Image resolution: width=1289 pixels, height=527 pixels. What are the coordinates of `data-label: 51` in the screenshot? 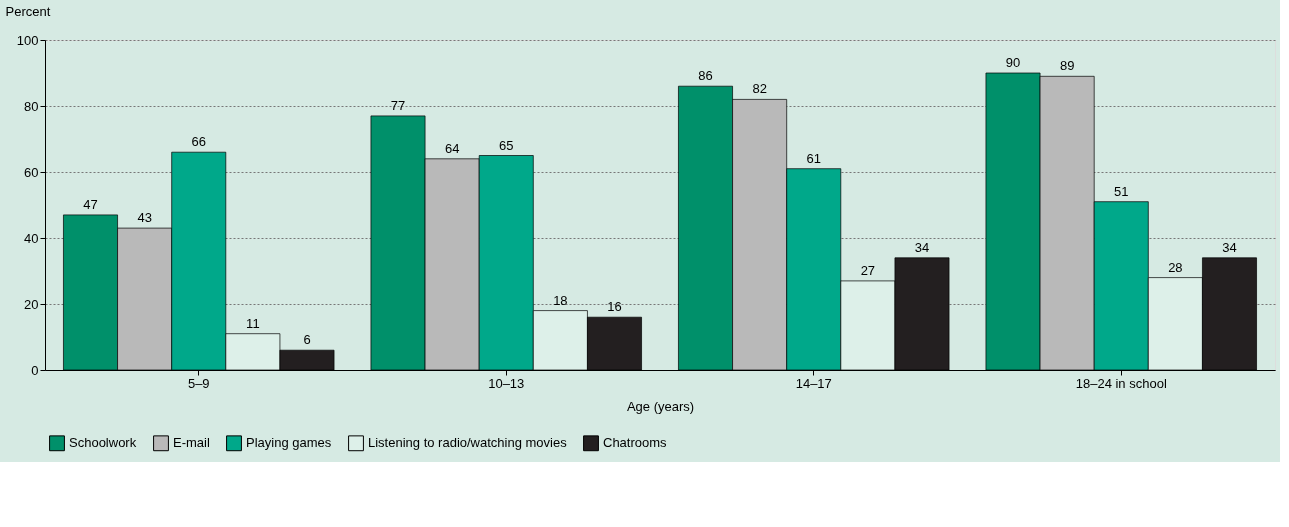 It's located at (1121, 191).